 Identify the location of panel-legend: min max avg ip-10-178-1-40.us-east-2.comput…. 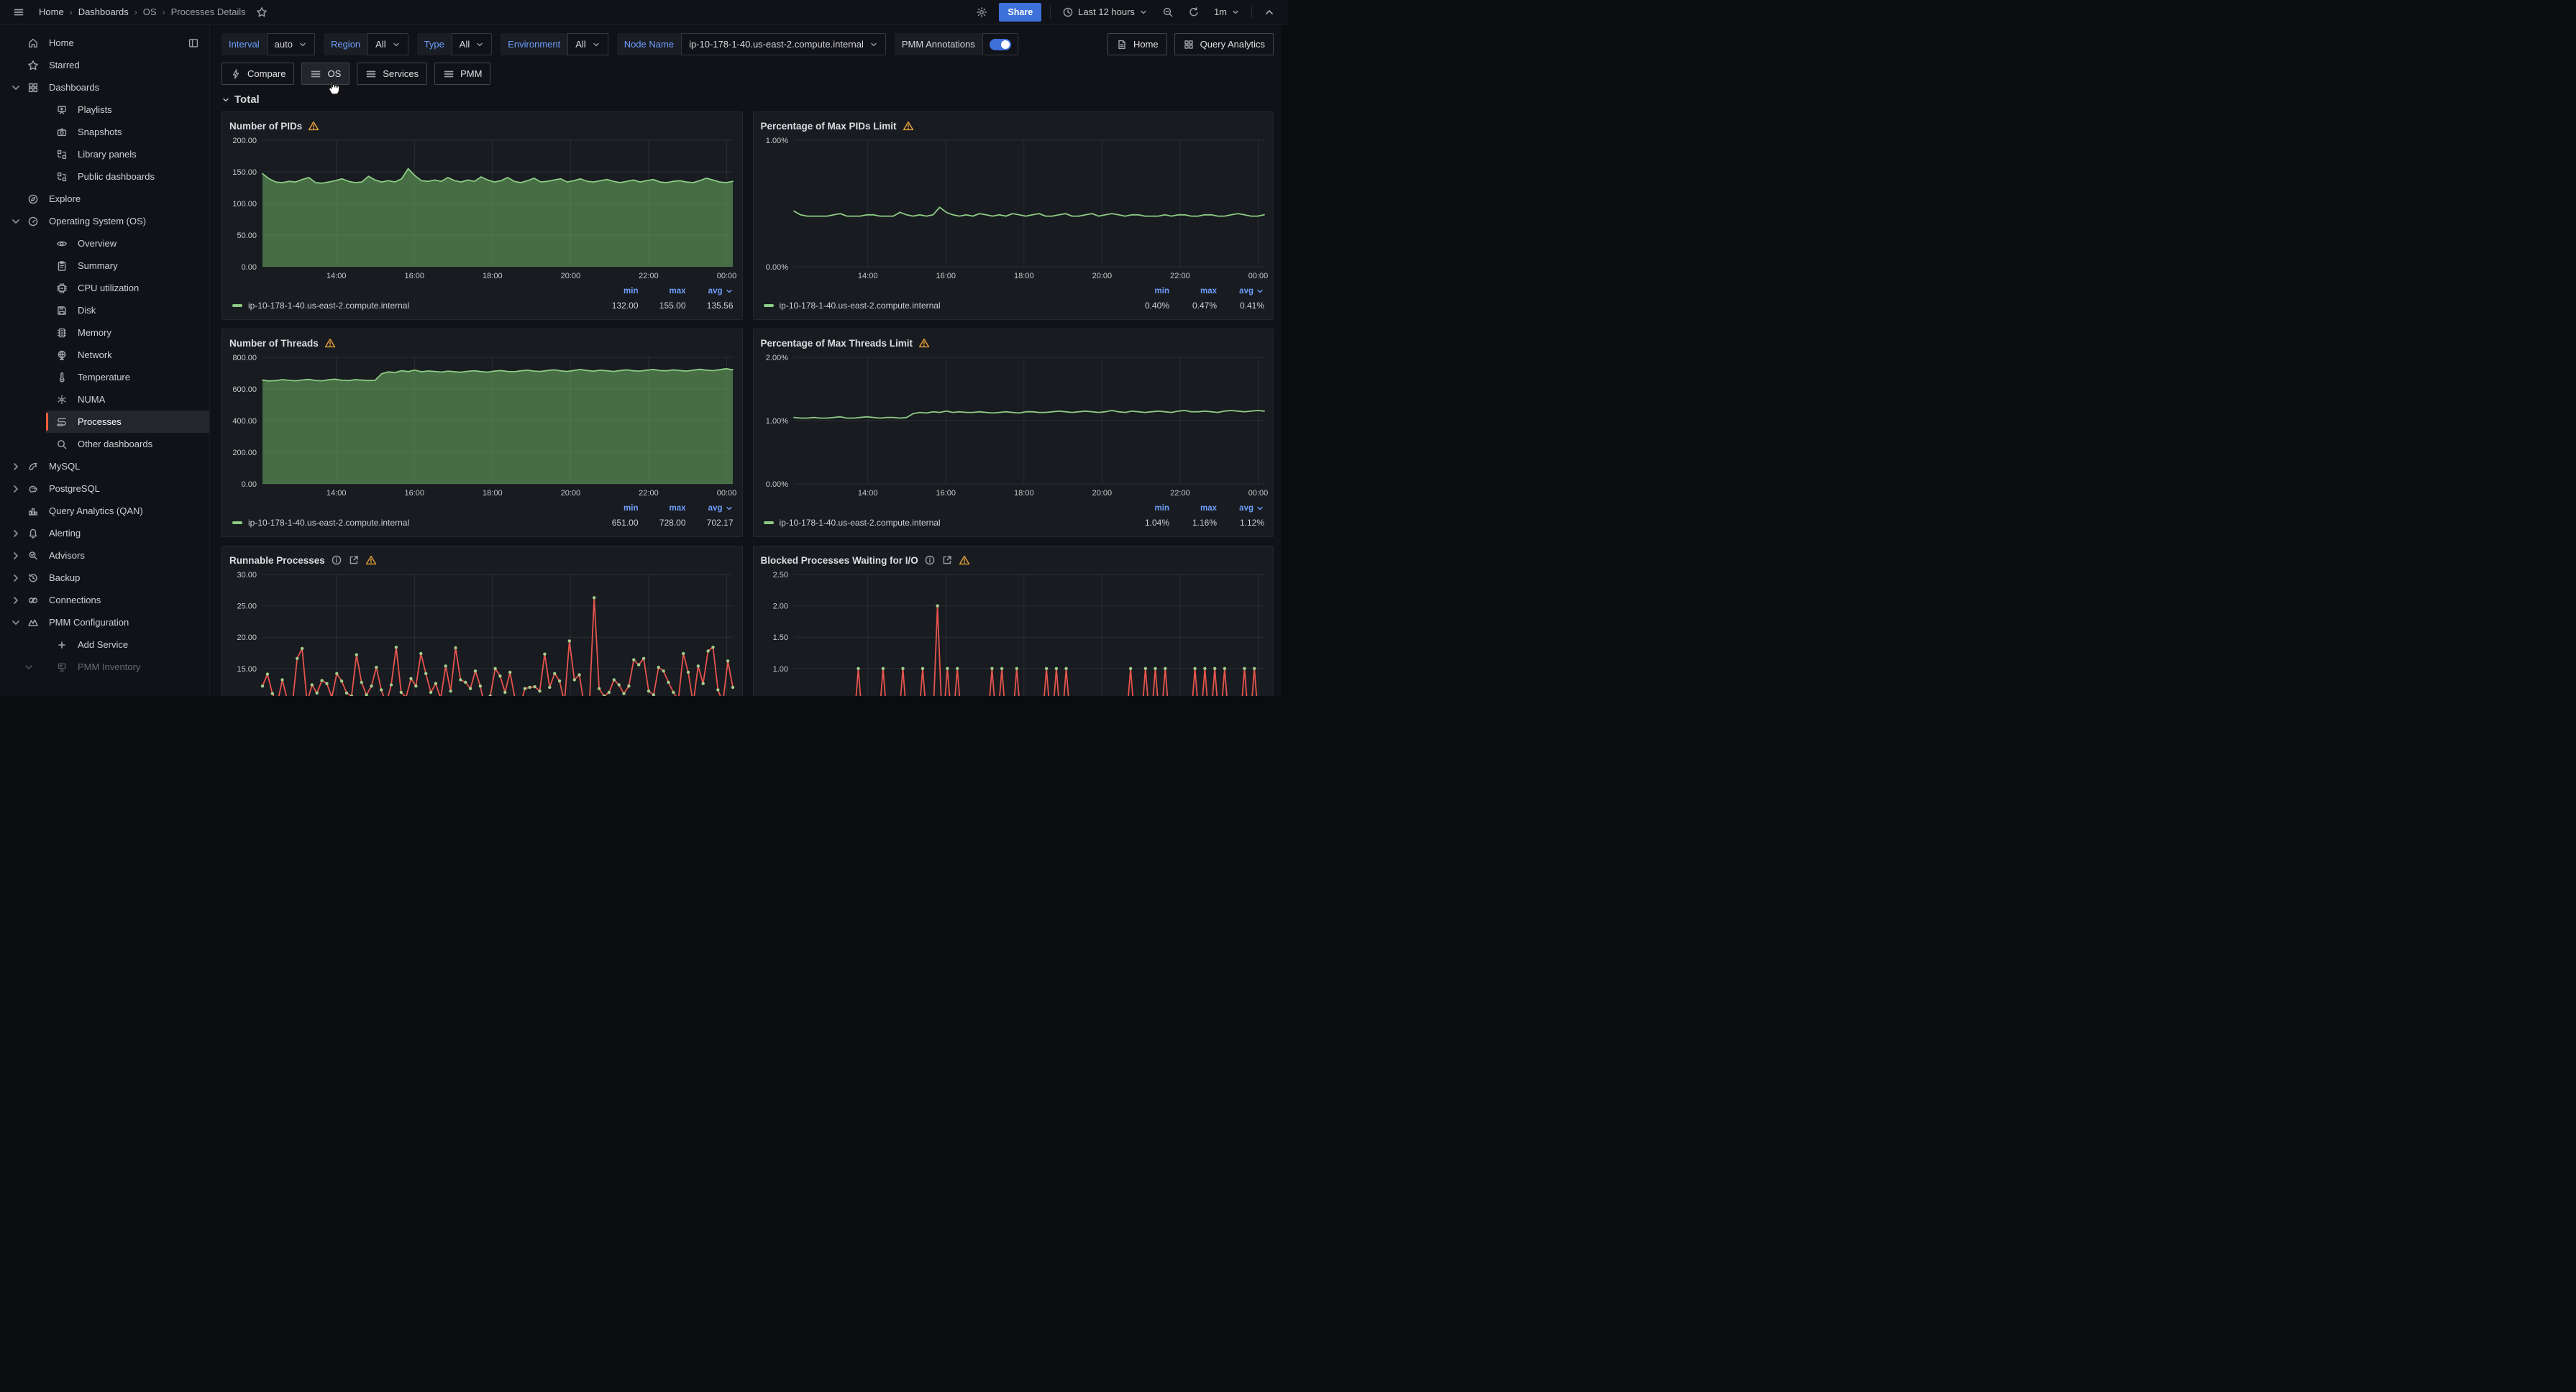
(1014, 299).